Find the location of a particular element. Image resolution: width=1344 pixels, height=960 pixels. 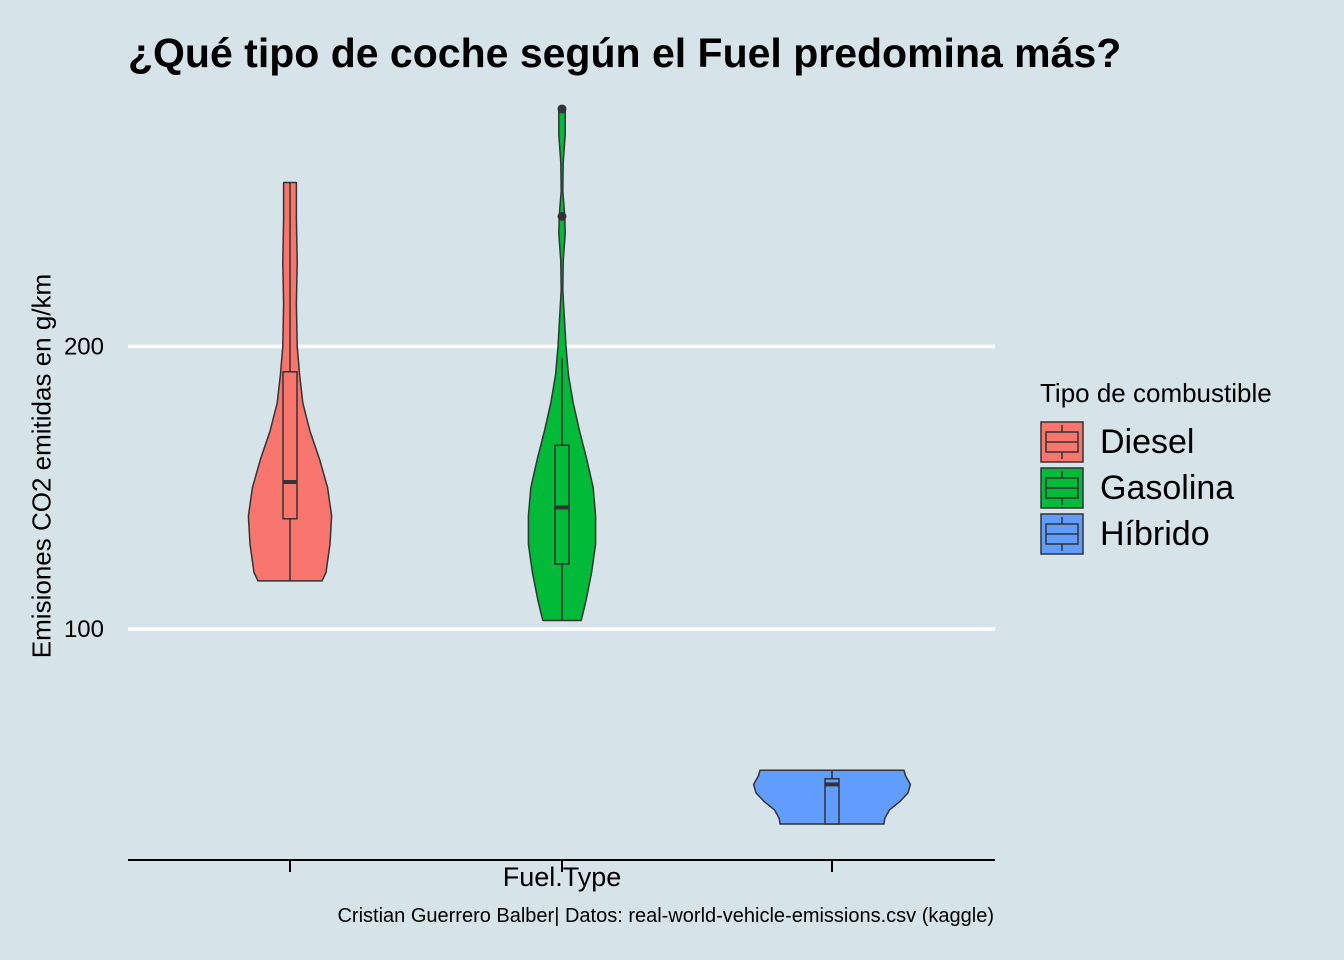

y-tick-label: 100 is located at coordinates (84, 629).